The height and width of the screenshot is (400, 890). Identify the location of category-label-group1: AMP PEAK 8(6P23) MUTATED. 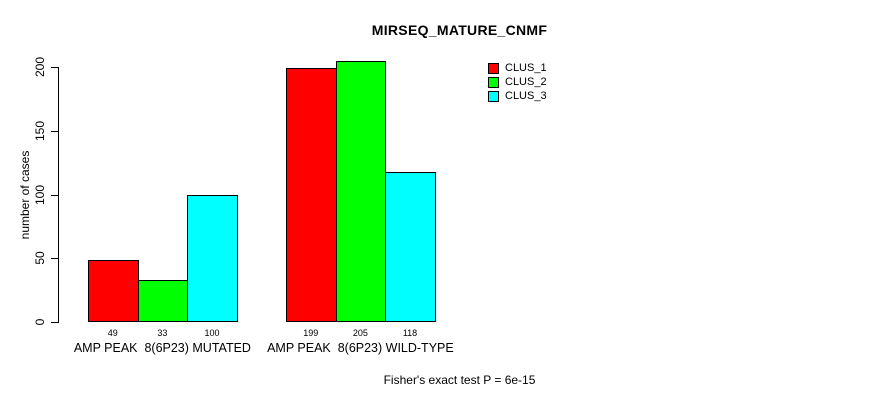
(162, 348).